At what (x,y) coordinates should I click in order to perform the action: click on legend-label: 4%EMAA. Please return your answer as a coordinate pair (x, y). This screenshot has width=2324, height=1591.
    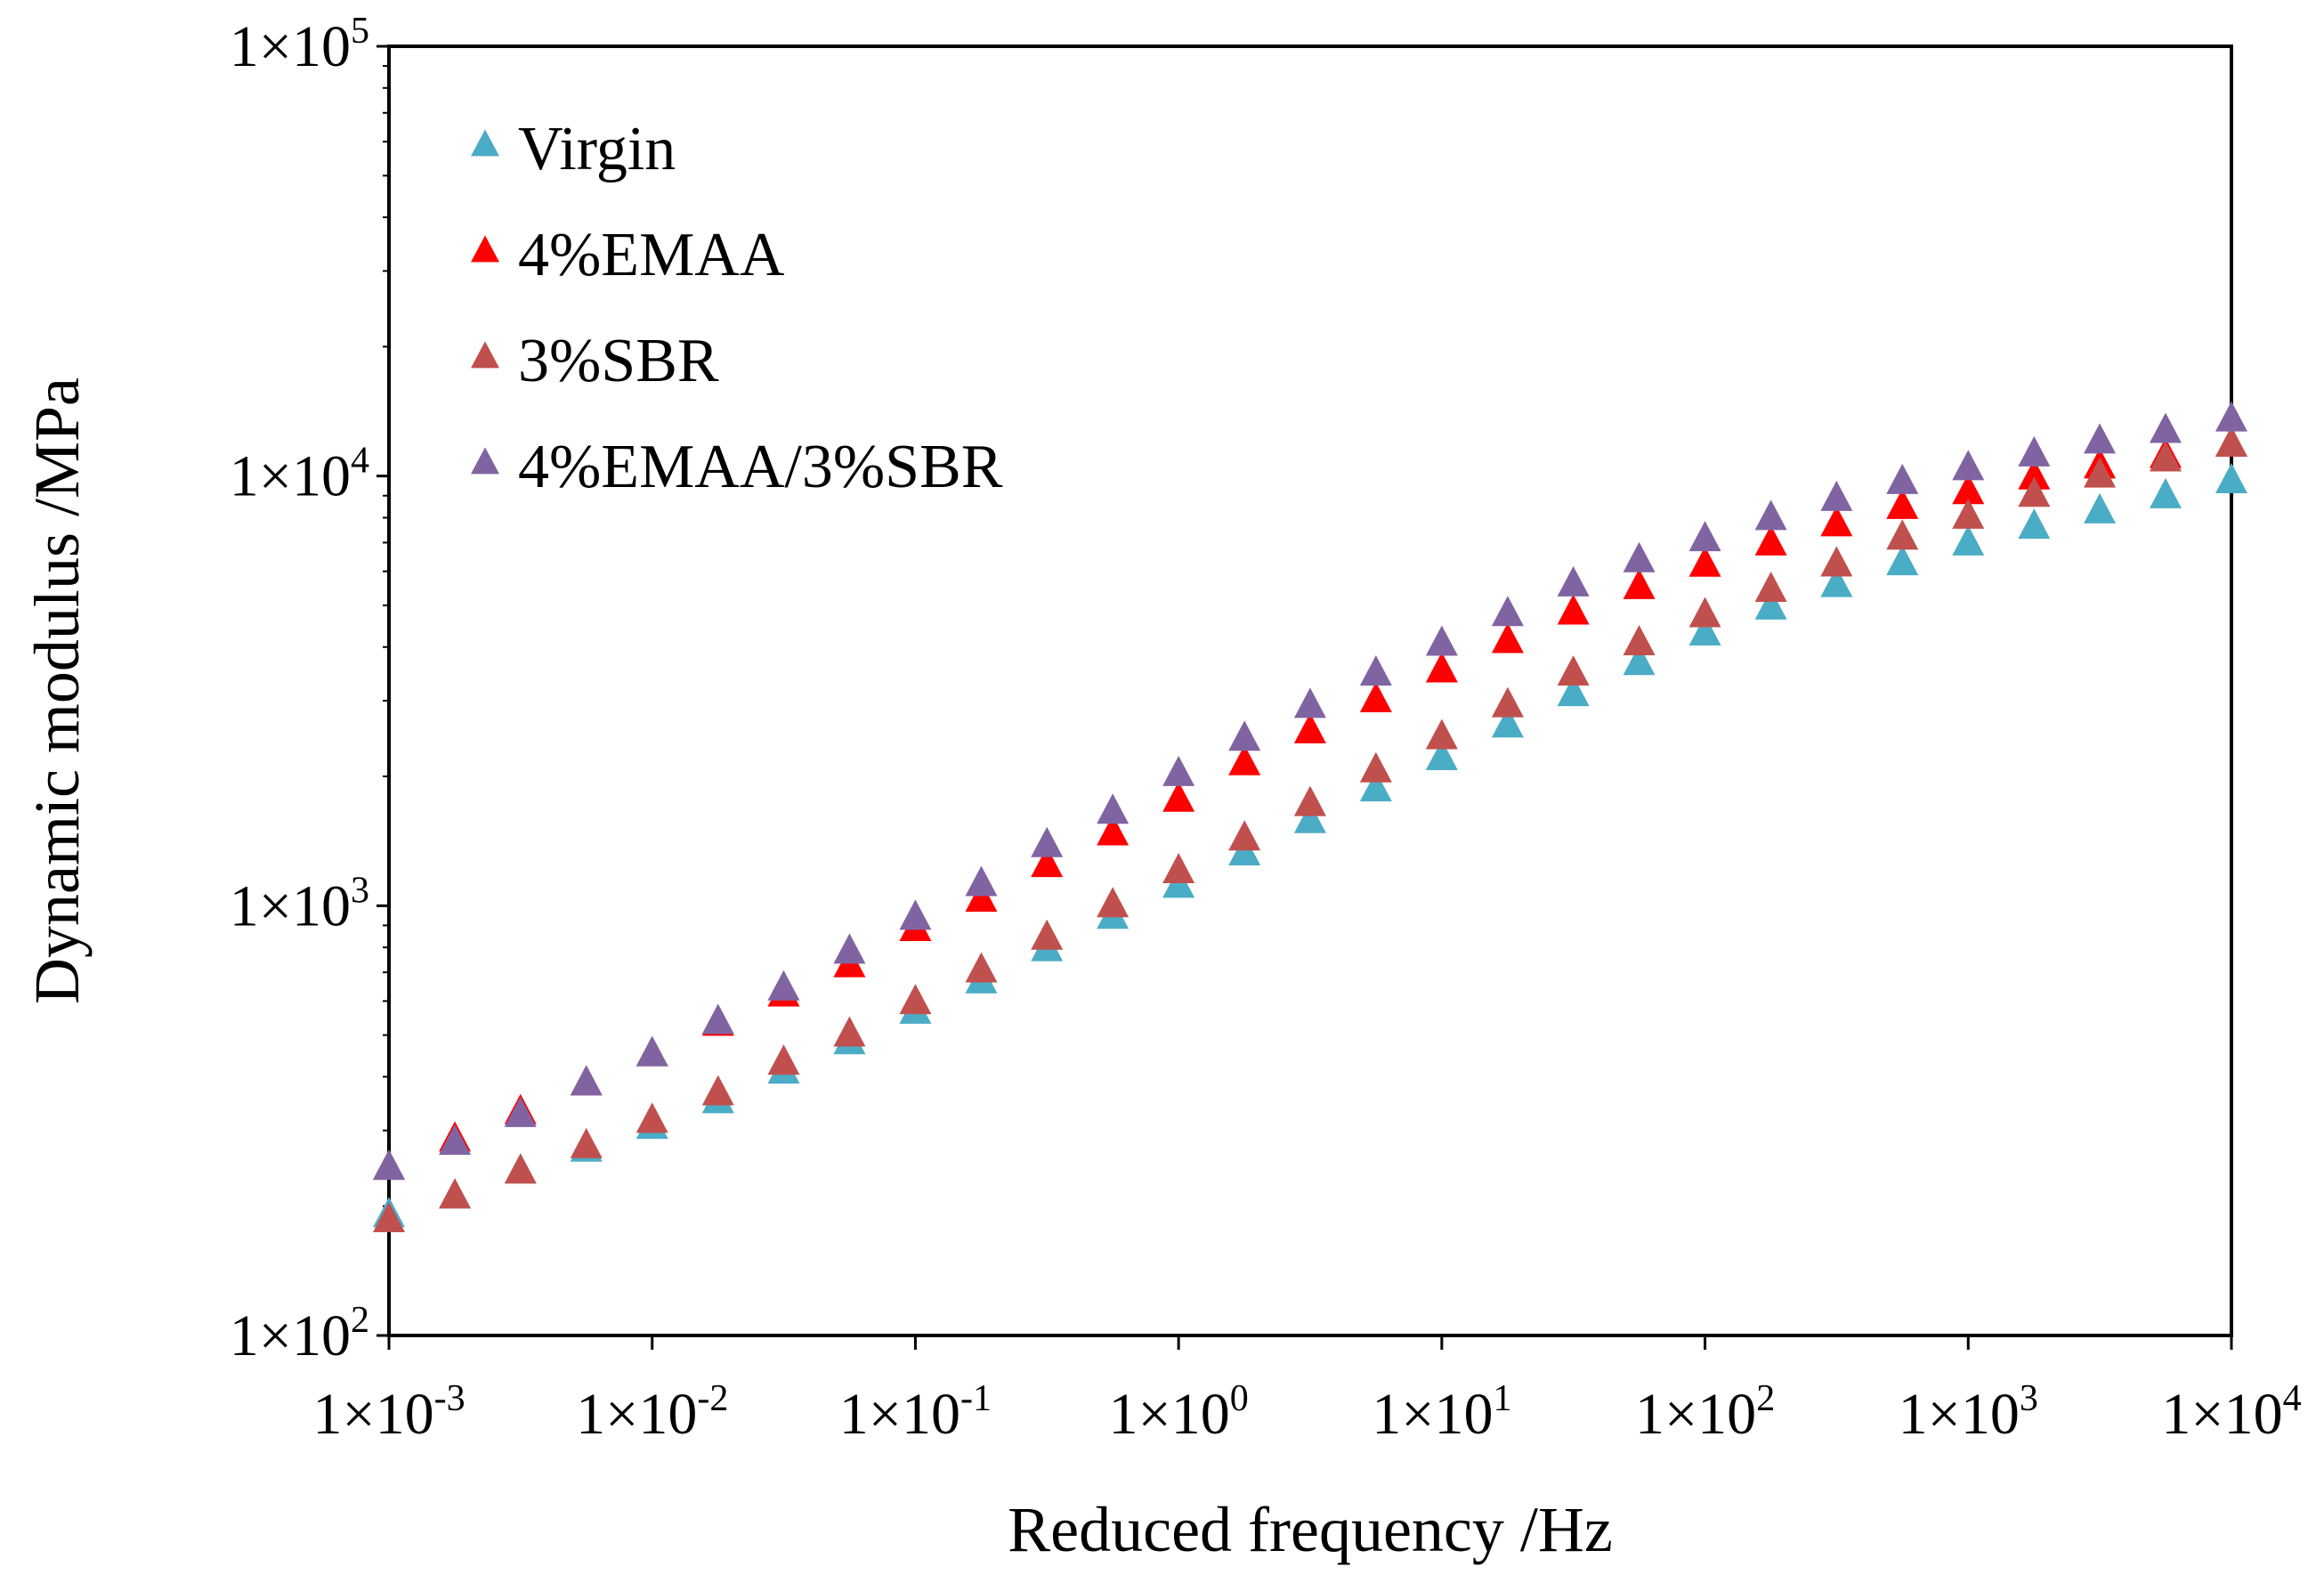
    Looking at the image, I should click on (652, 255).